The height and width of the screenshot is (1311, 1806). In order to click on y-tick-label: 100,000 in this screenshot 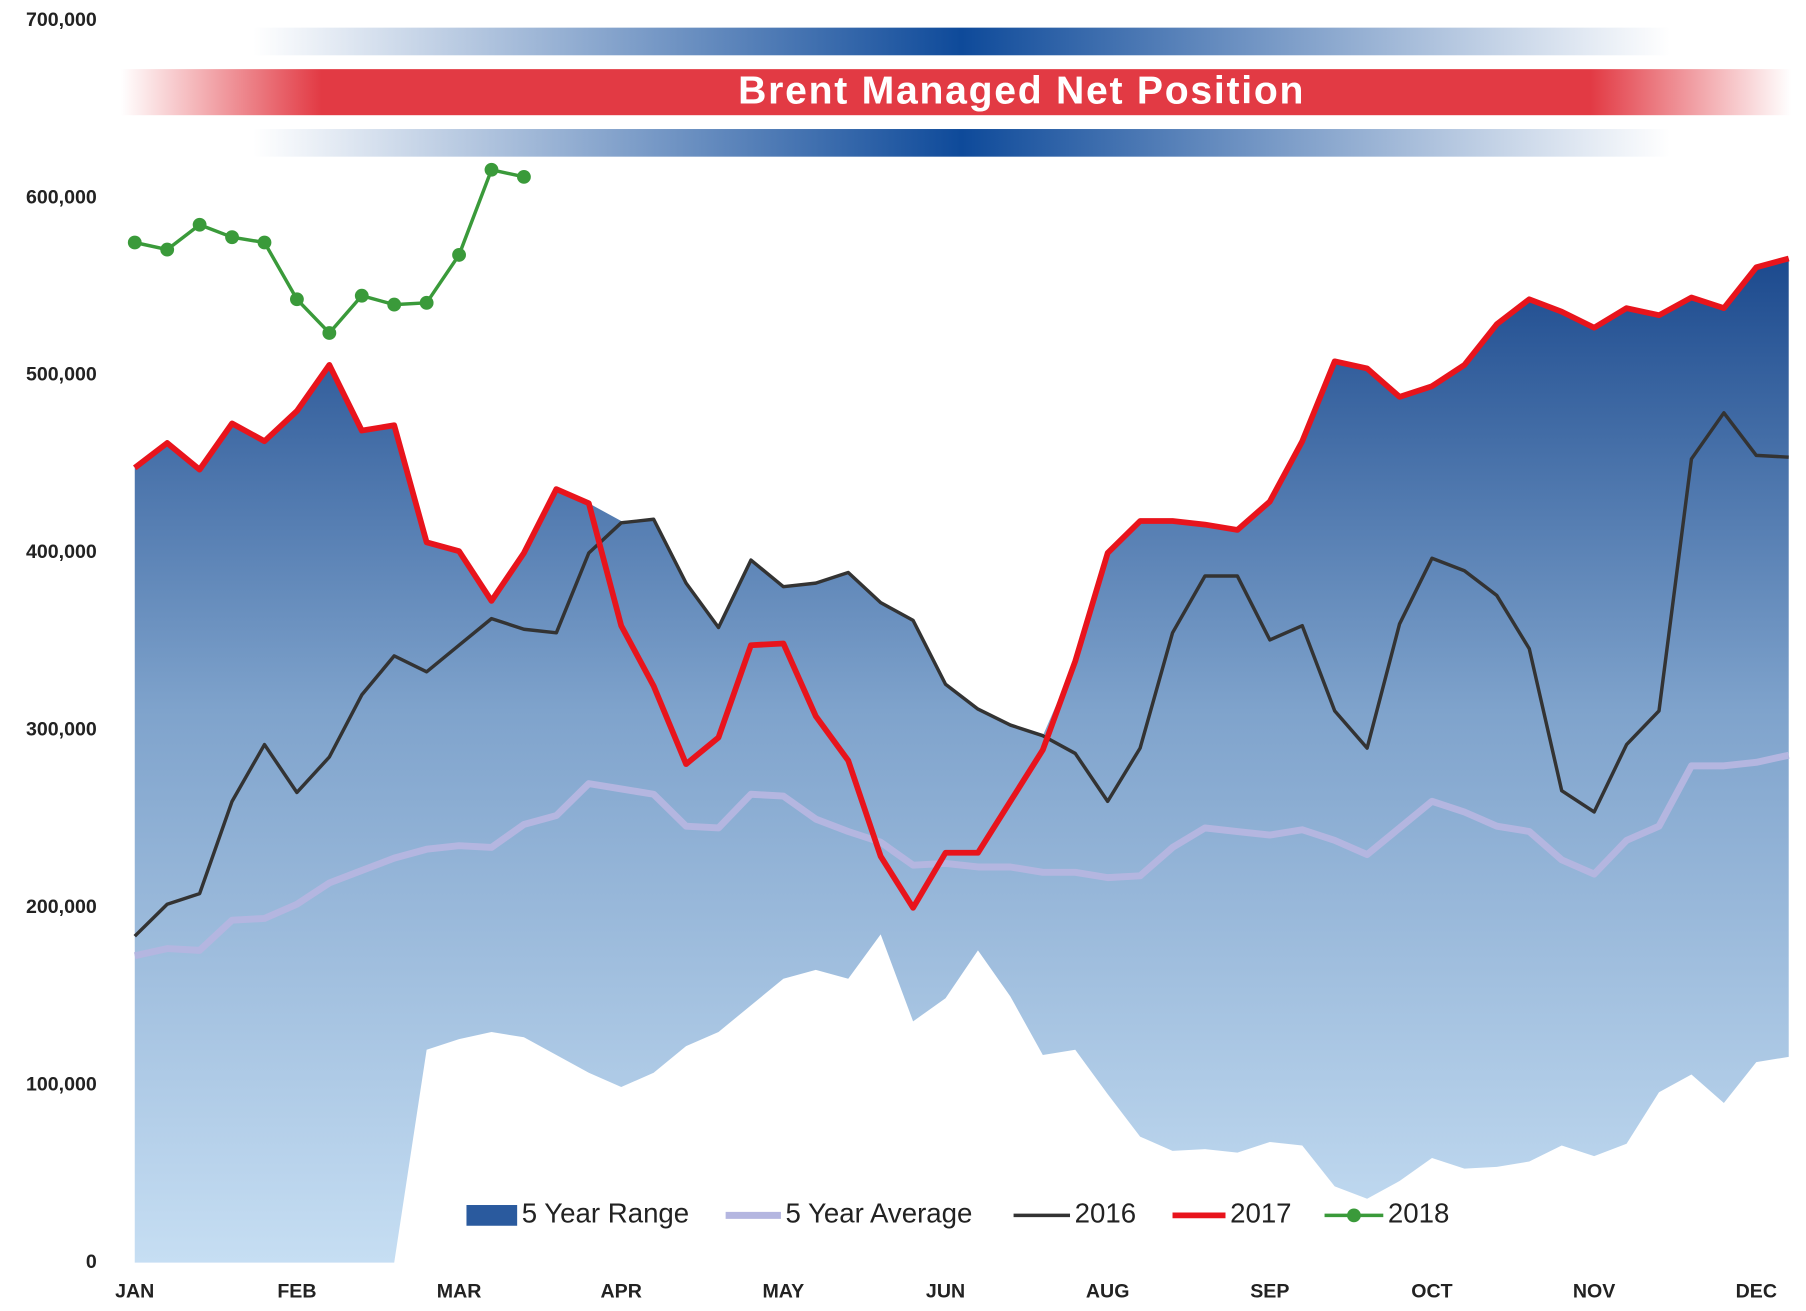, I will do `click(61, 1084)`.